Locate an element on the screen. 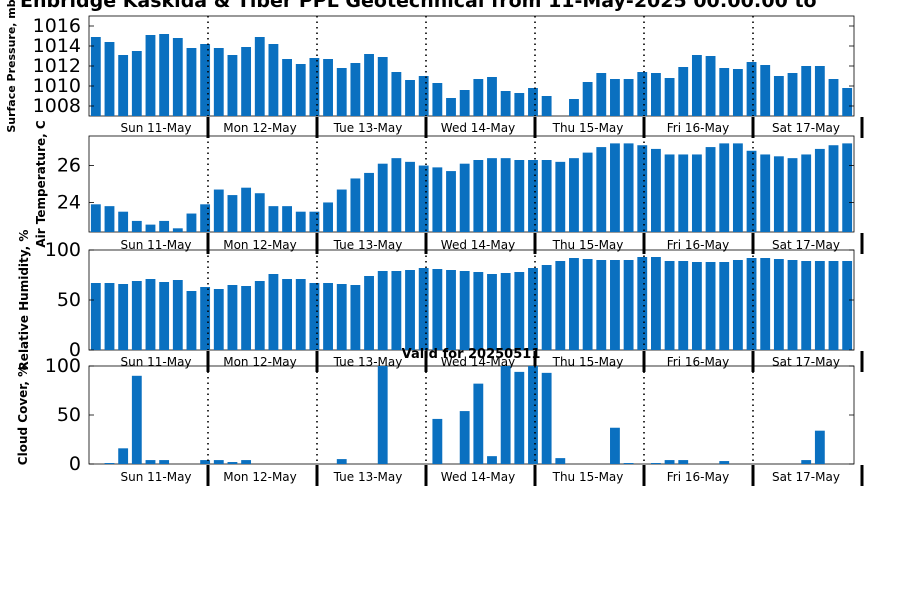 The width and height of the screenshot is (900, 600). day-label: Fri 16-May is located at coordinates (698, 477).